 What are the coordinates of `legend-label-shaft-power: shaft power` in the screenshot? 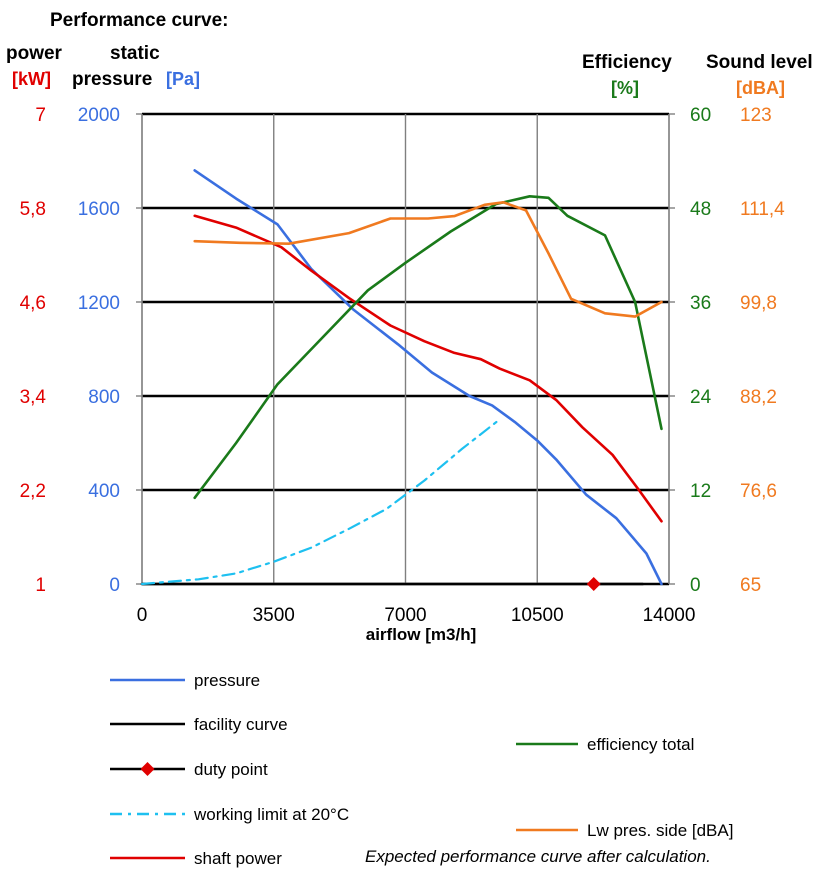 It's located at (238, 858).